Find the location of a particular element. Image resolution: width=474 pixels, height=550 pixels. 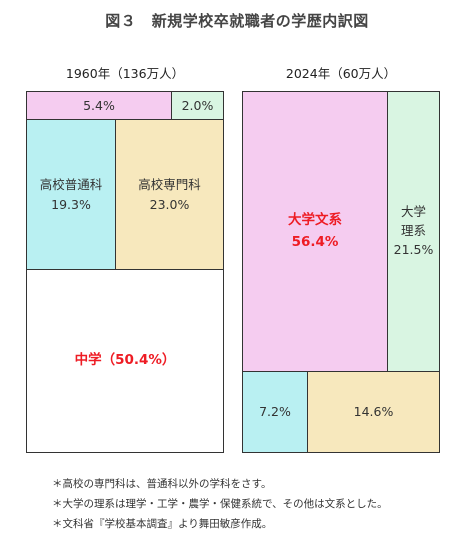

value-label: 21.5% is located at coordinates (413, 250).